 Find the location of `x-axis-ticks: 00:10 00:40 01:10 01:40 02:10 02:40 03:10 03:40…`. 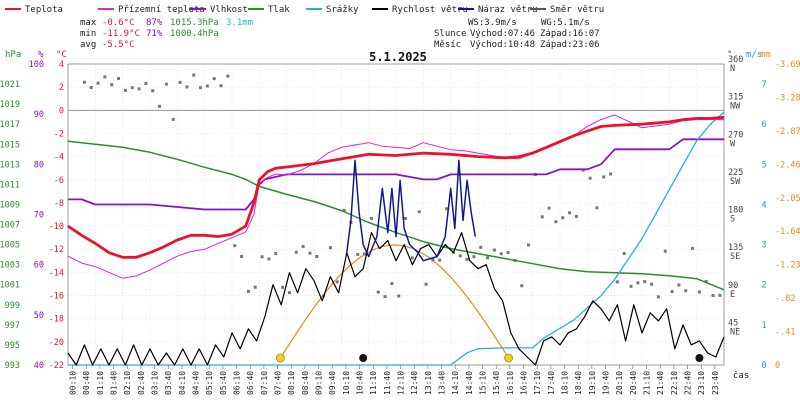

x-axis-ticks: 00:10 00:40 01:10 01:40 02:10 02:40 03:10 03:40… is located at coordinates (394, 380).